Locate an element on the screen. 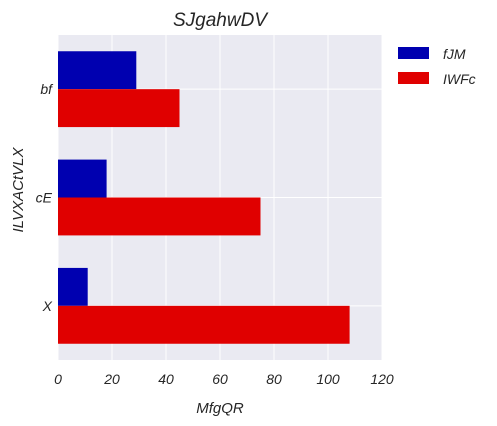 This screenshot has height=426, width=497. x-tick-label: 100 is located at coordinates (328, 379).